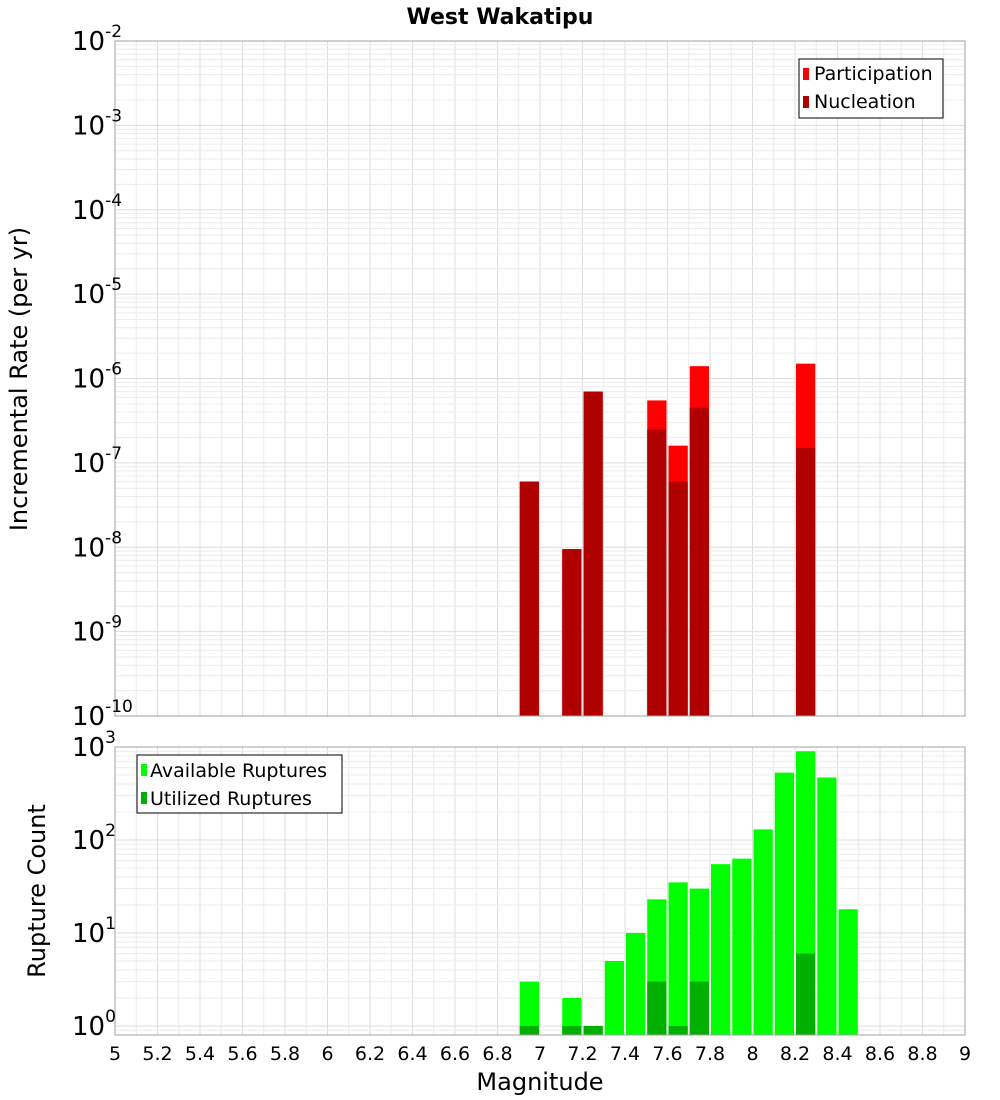 The width and height of the screenshot is (1000, 1100). What do you see at coordinates (497, 1054) in the screenshot?
I see `x-tick-label: 6.8` at bounding box center [497, 1054].